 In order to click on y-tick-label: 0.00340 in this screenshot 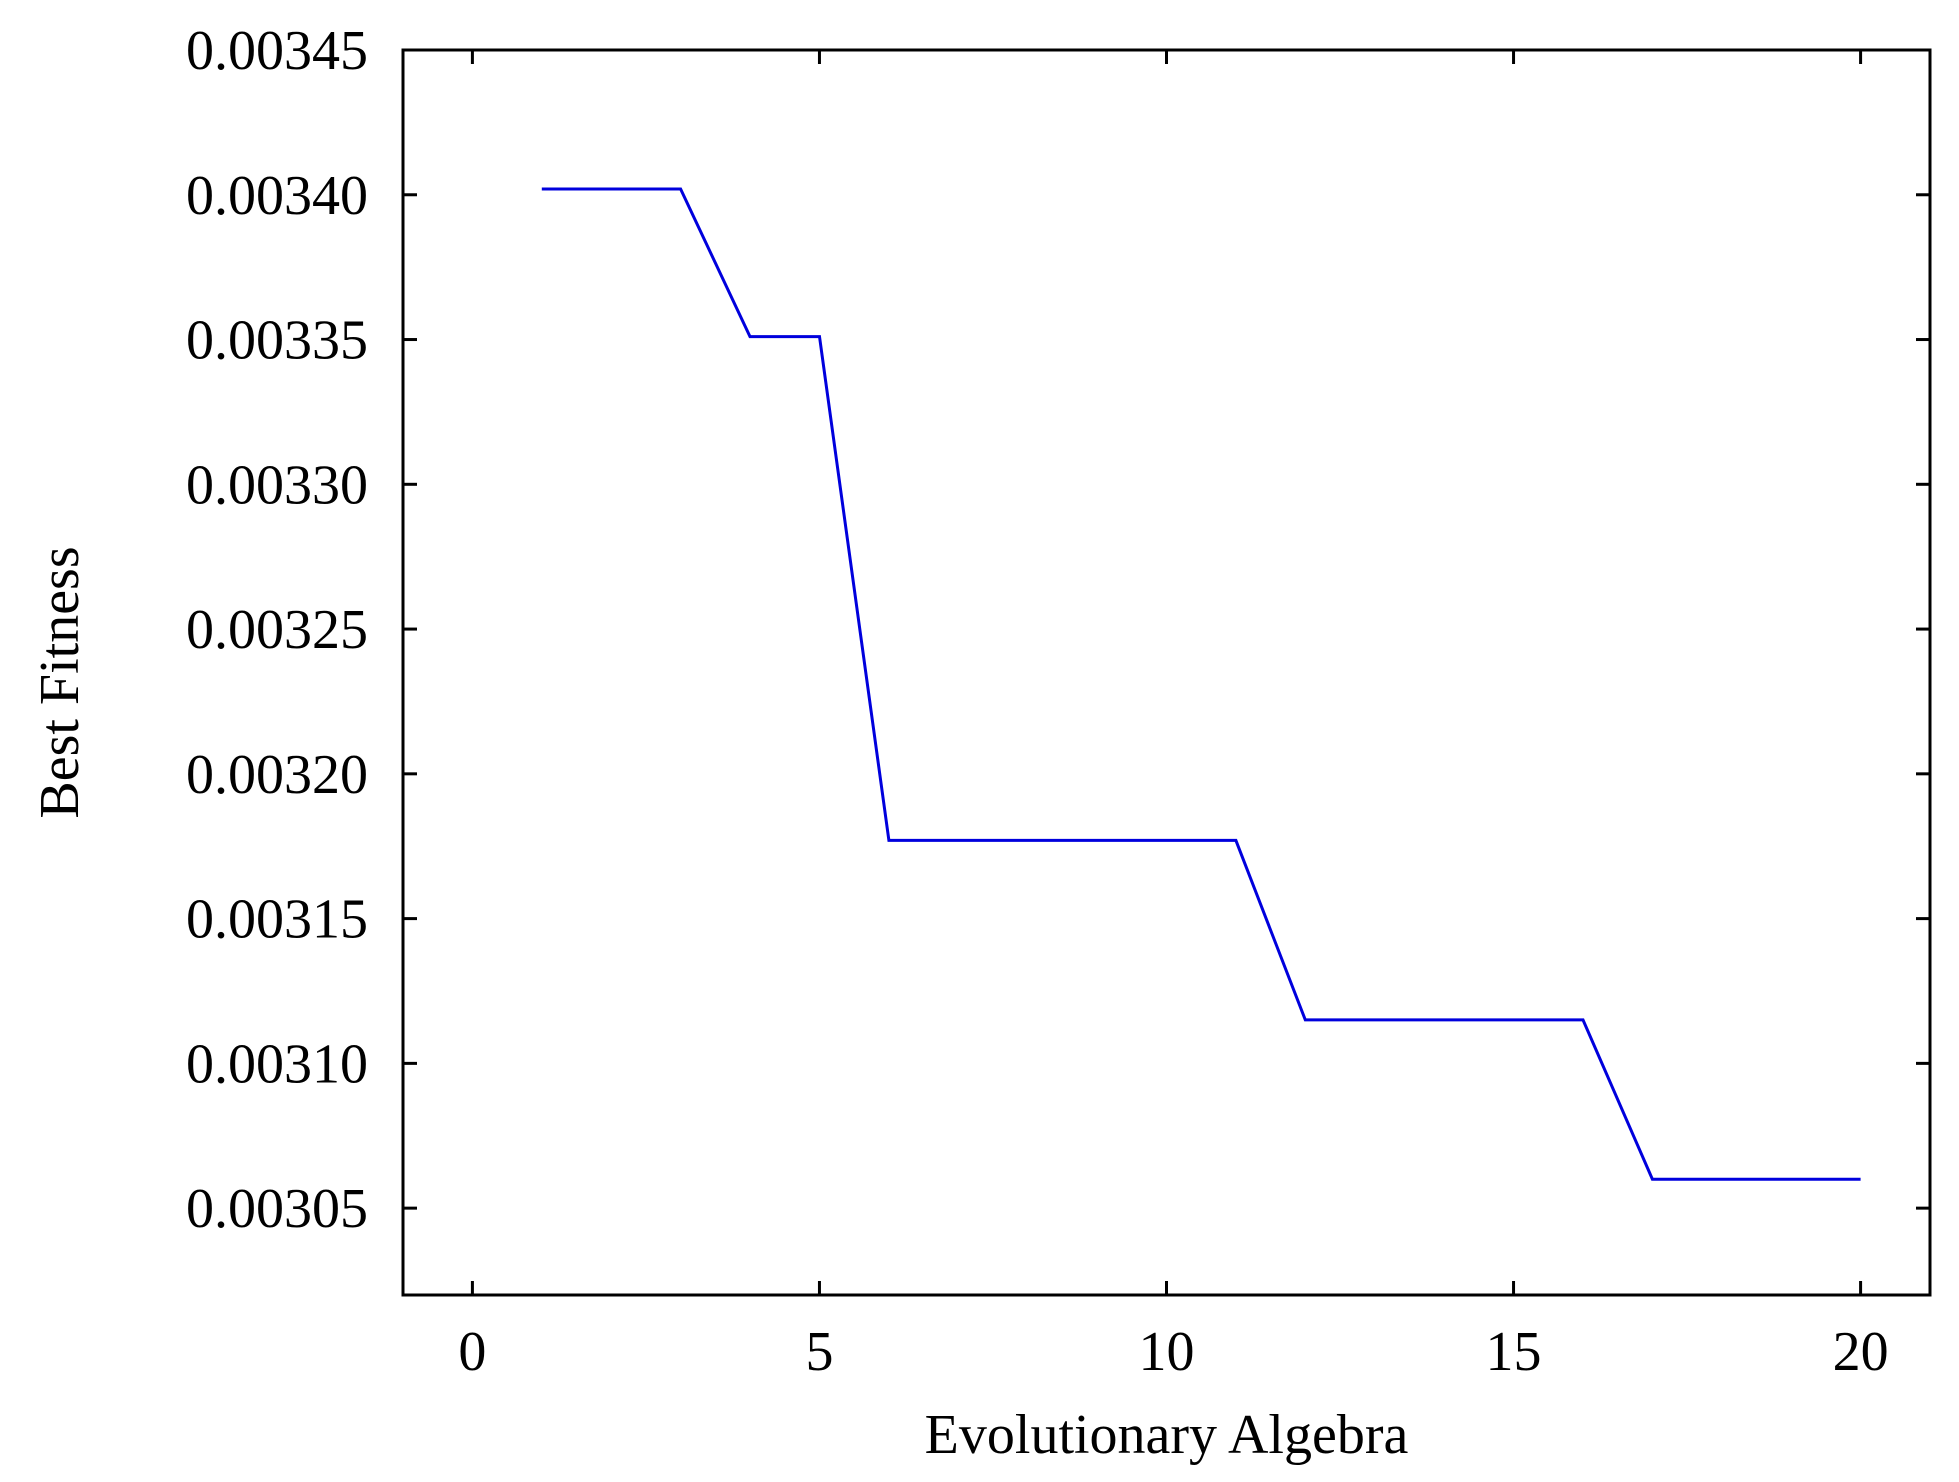, I will do `click(277, 196)`.